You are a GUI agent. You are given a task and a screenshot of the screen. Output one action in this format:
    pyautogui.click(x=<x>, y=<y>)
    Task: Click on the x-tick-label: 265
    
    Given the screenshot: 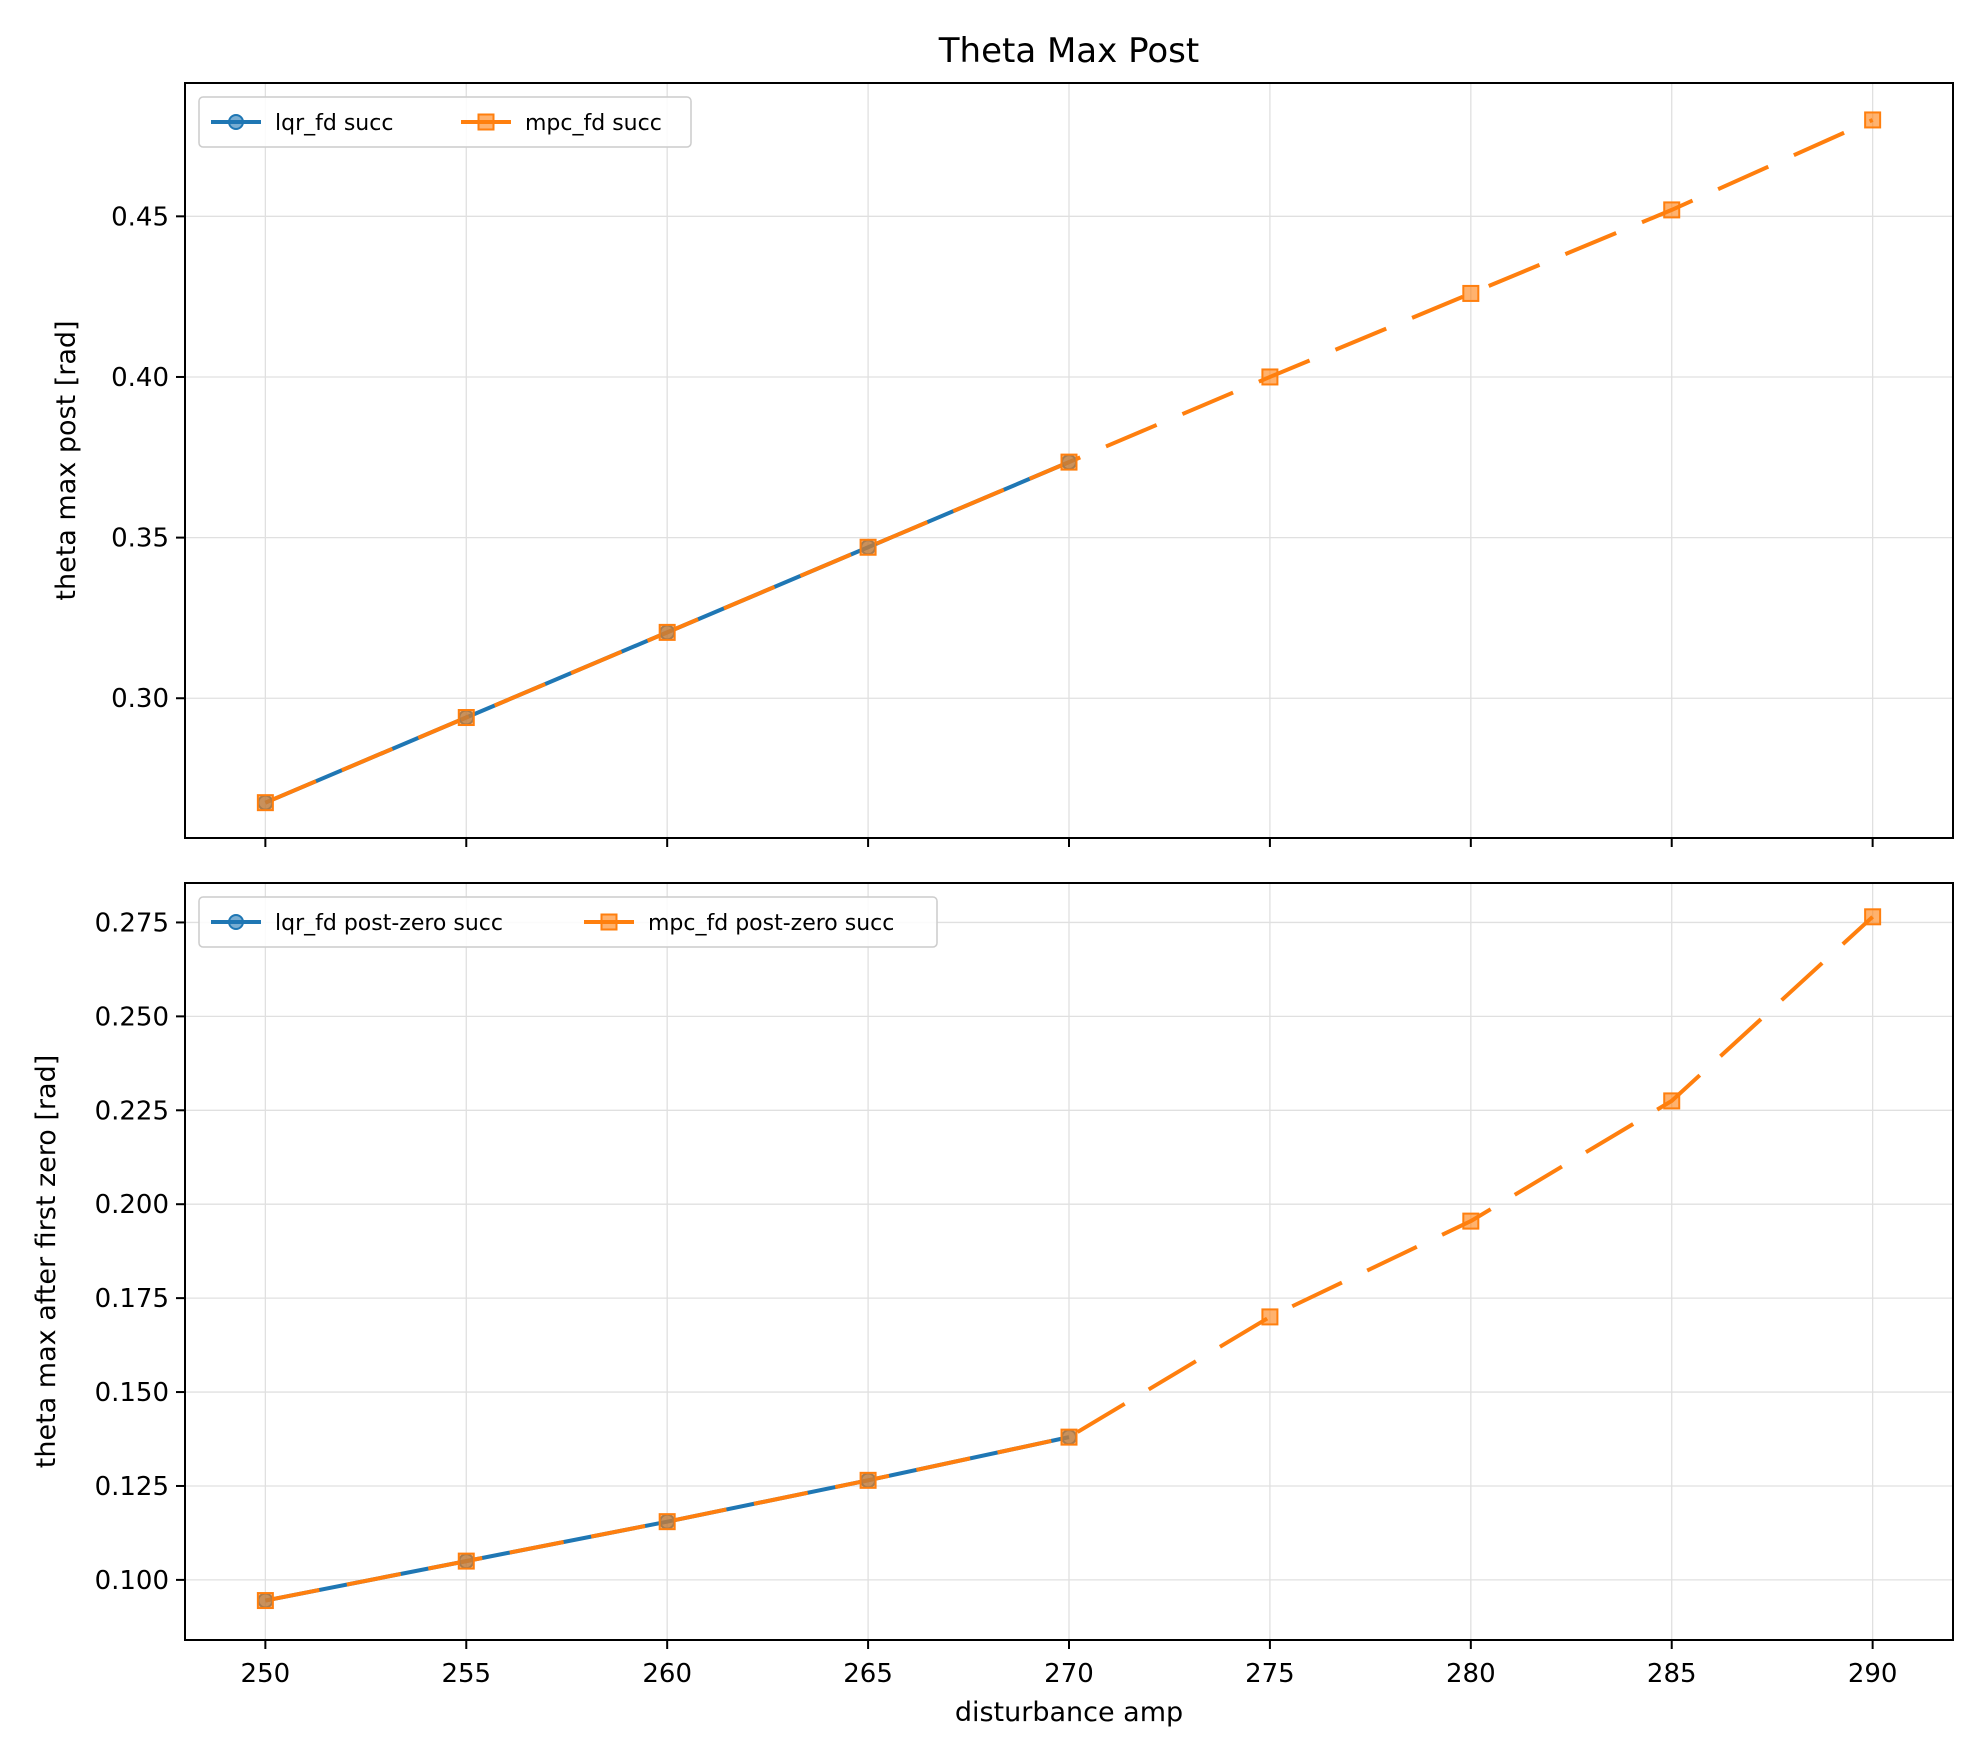 What is the action you would take?
    pyautogui.click(x=868, y=1674)
    